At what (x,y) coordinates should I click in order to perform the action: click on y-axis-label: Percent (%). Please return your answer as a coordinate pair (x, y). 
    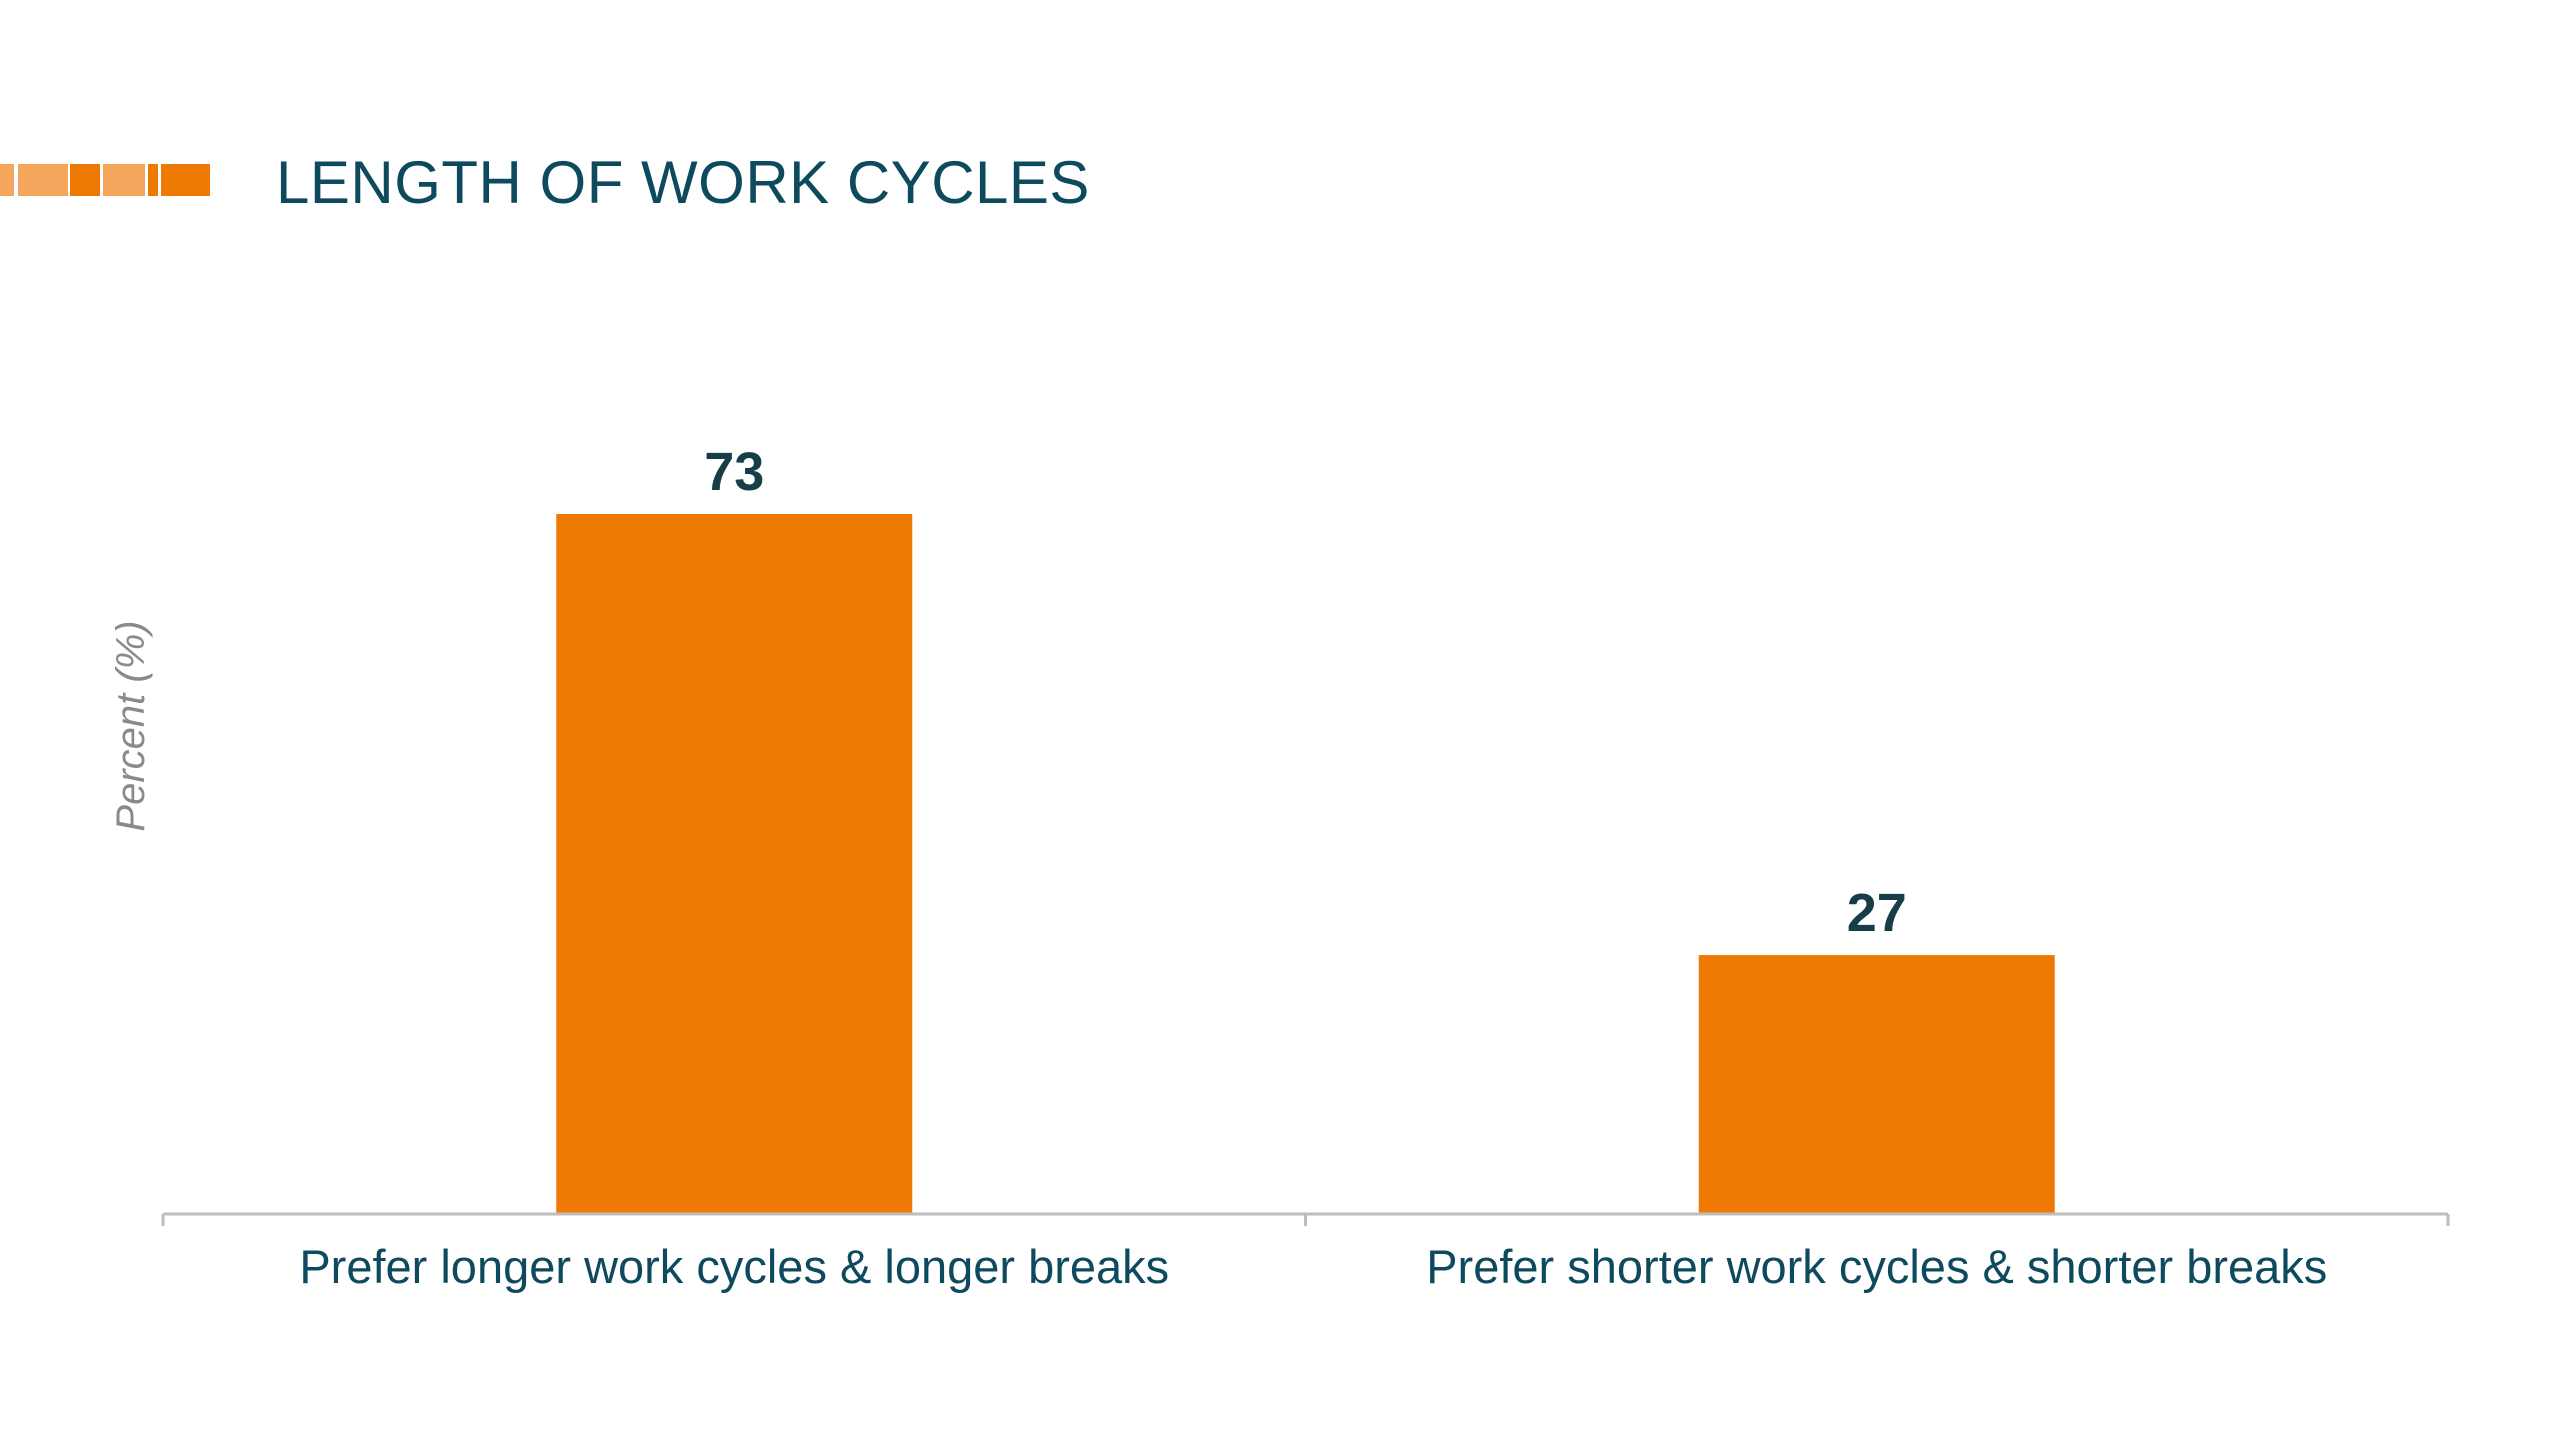
    Looking at the image, I should click on (131, 725).